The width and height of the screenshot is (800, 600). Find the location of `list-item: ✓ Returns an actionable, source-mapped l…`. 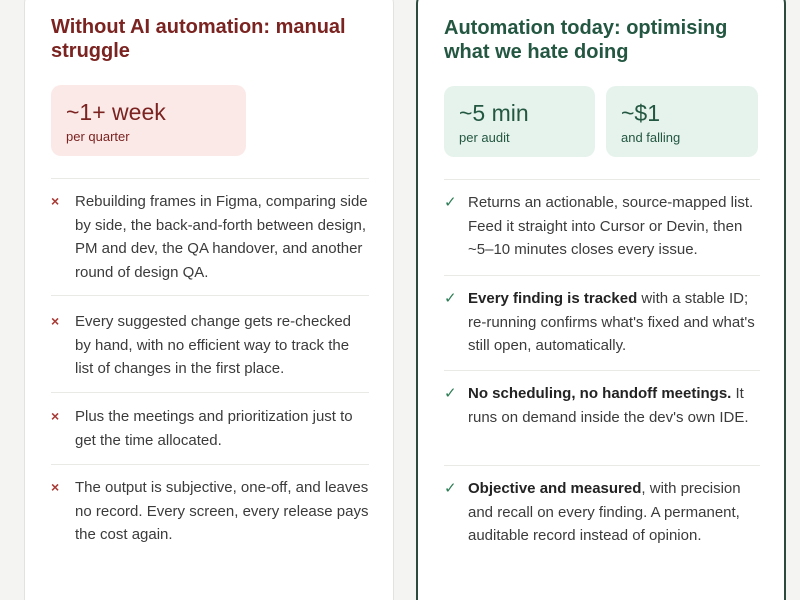

list-item: ✓ Returns an actionable, source-mapped l… is located at coordinates (603, 226).